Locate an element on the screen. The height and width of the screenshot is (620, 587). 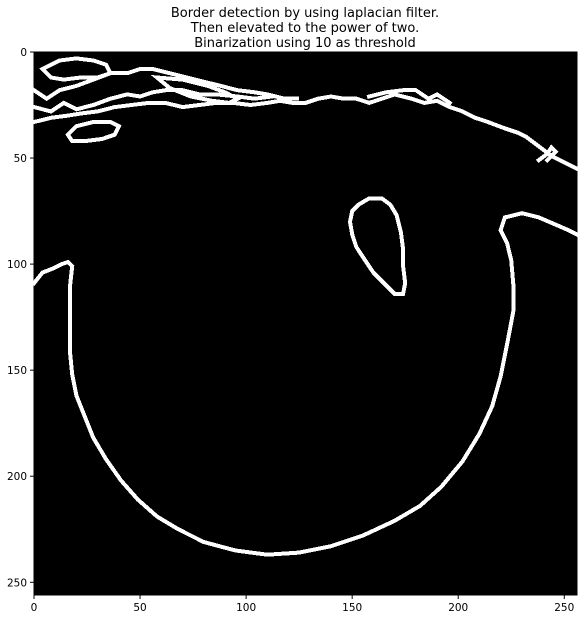
x-tick-label: 50 is located at coordinates (139, 608).